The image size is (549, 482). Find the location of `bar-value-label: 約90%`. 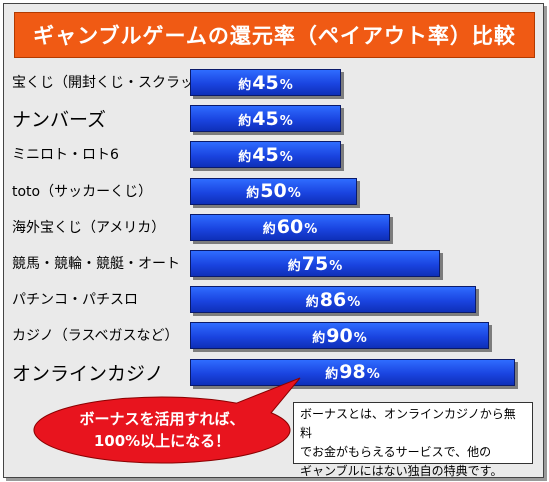

bar-value-label: 約90% is located at coordinates (339, 335).